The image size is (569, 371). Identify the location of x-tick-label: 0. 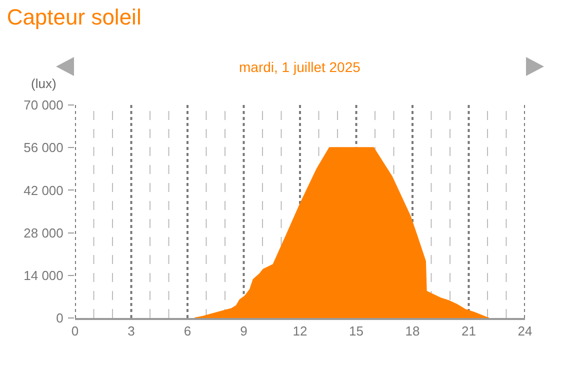
(75, 331).